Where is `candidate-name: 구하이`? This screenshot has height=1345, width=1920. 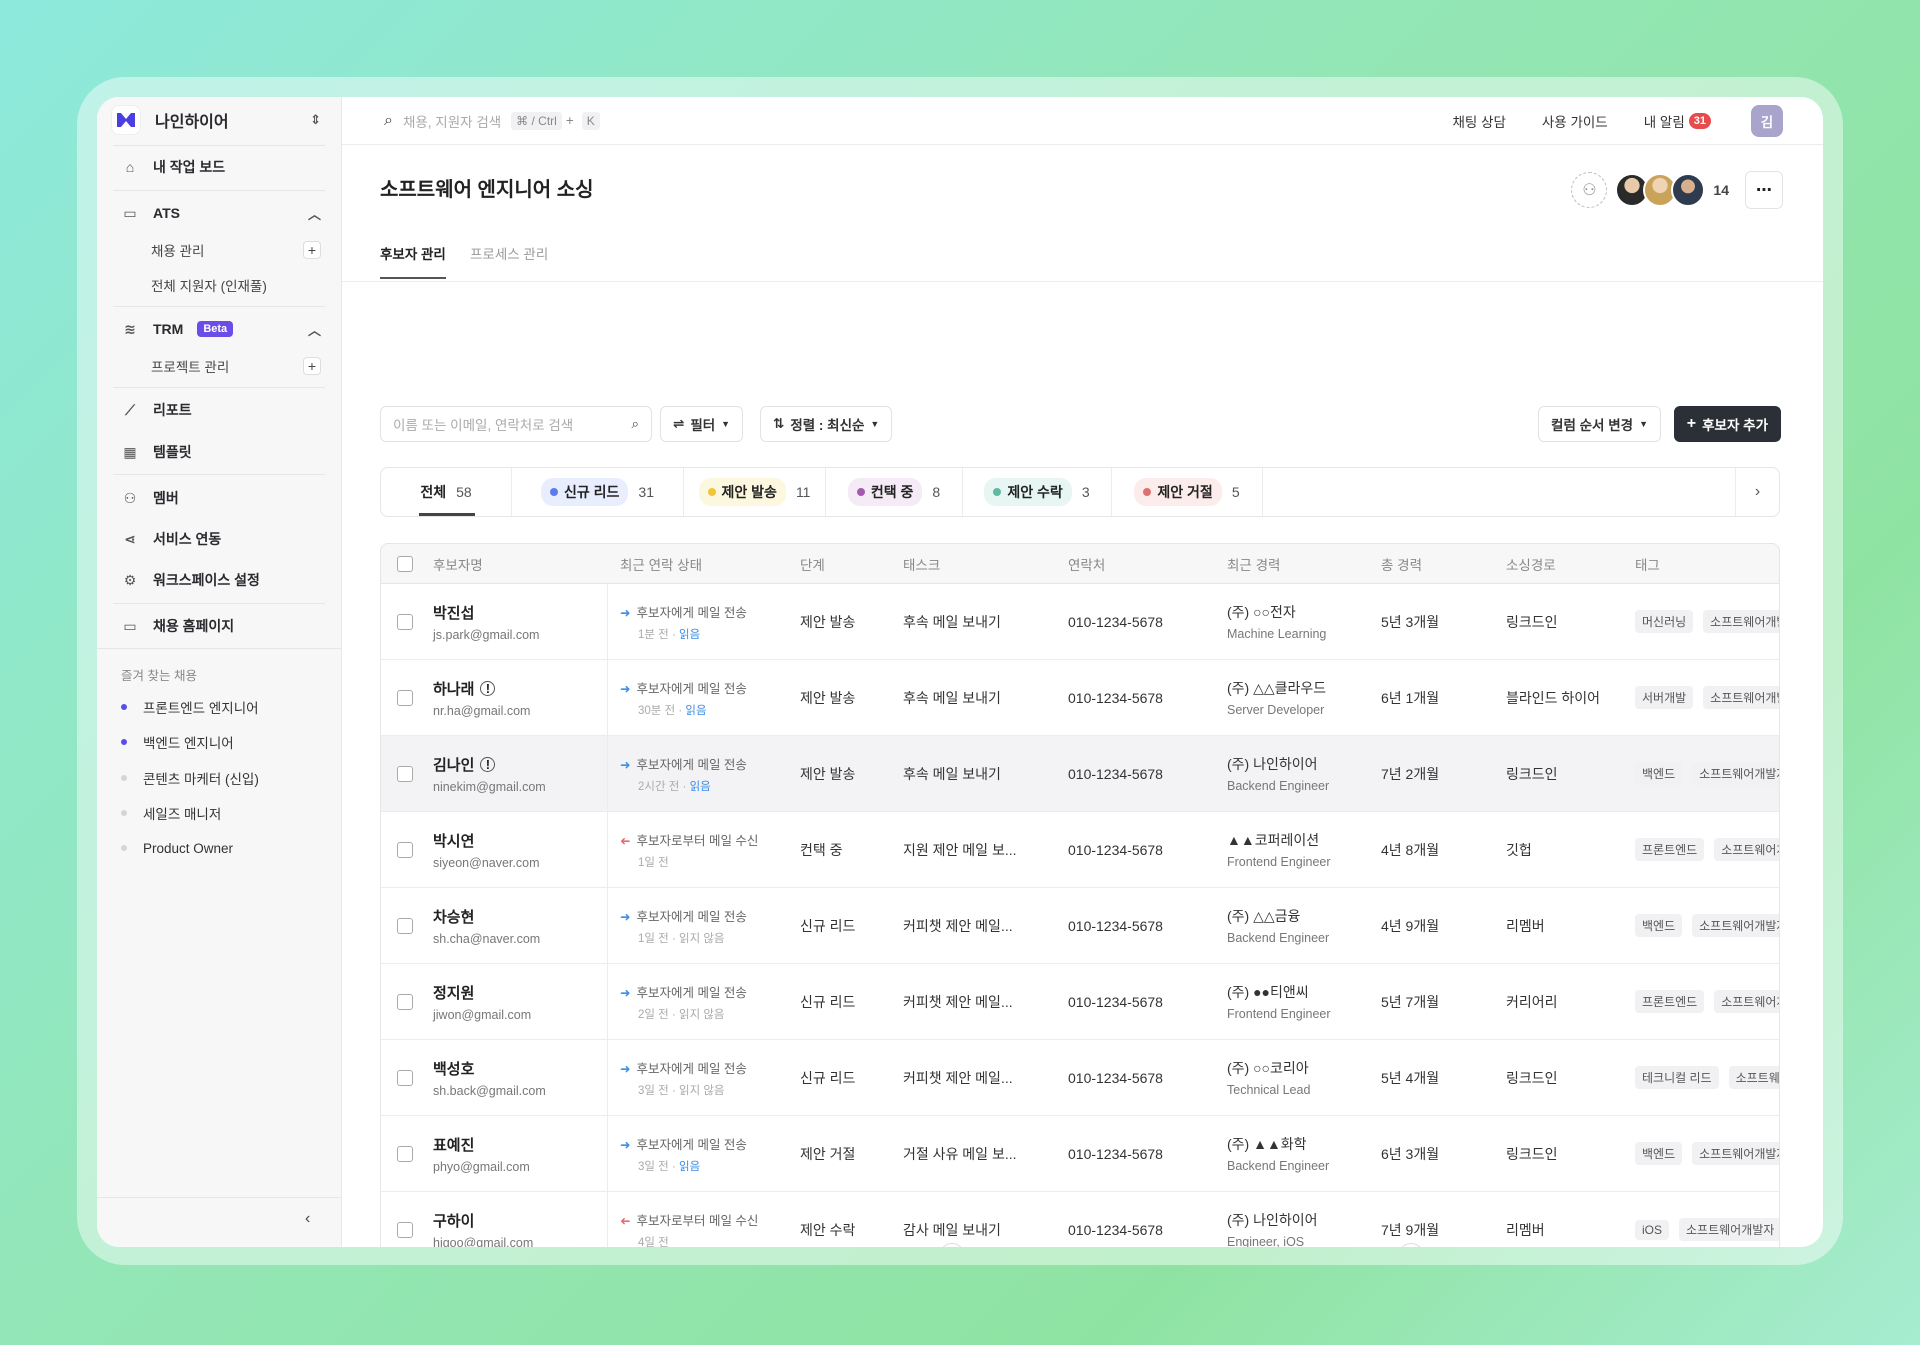 candidate-name: 구하이 is located at coordinates (454, 1221).